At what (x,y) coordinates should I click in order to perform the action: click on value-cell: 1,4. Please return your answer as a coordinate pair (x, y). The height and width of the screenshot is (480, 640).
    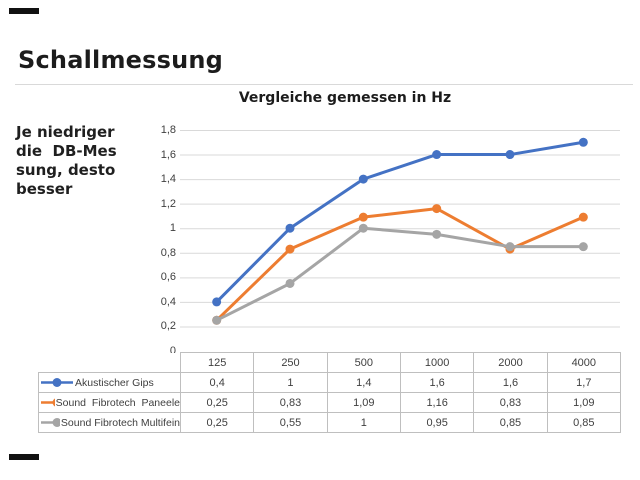
    Looking at the image, I should click on (363, 382).